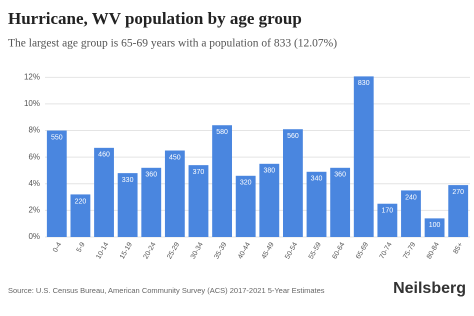 The image size is (474, 316). What do you see at coordinates (458, 192) in the screenshot?
I see `data-label: 270` at bounding box center [458, 192].